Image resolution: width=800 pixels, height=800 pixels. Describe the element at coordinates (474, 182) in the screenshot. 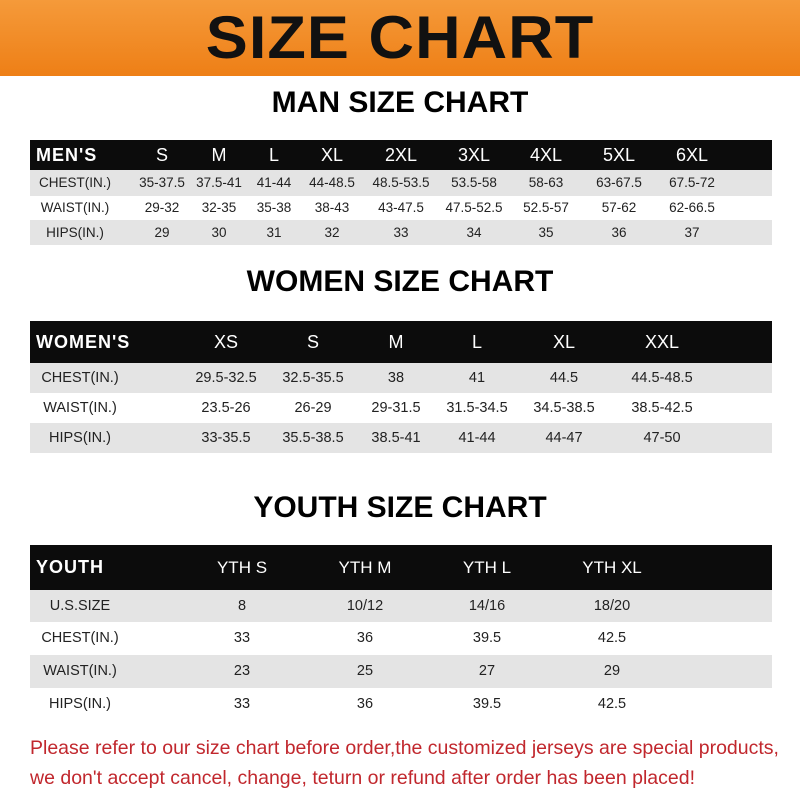

I see `table-cell: 53.5-58` at that location.